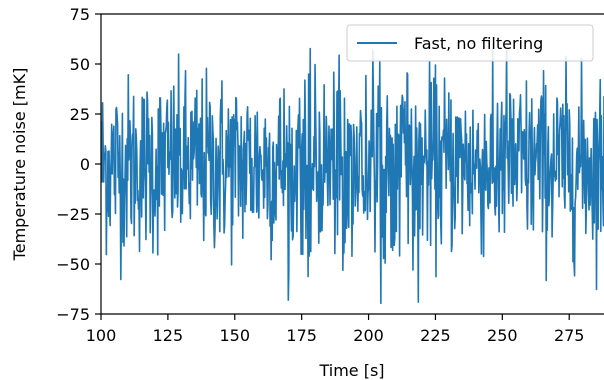  Describe the element at coordinates (569, 335) in the screenshot. I see `x-tick-label: 275` at that location.